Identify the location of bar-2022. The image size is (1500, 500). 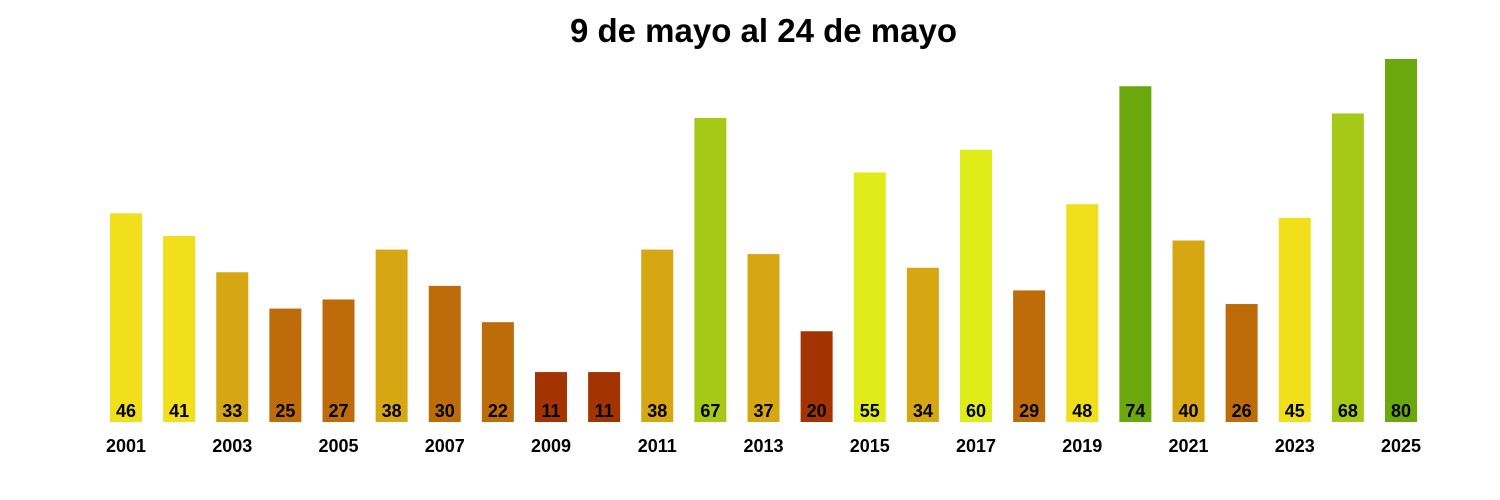
(1241, 363).